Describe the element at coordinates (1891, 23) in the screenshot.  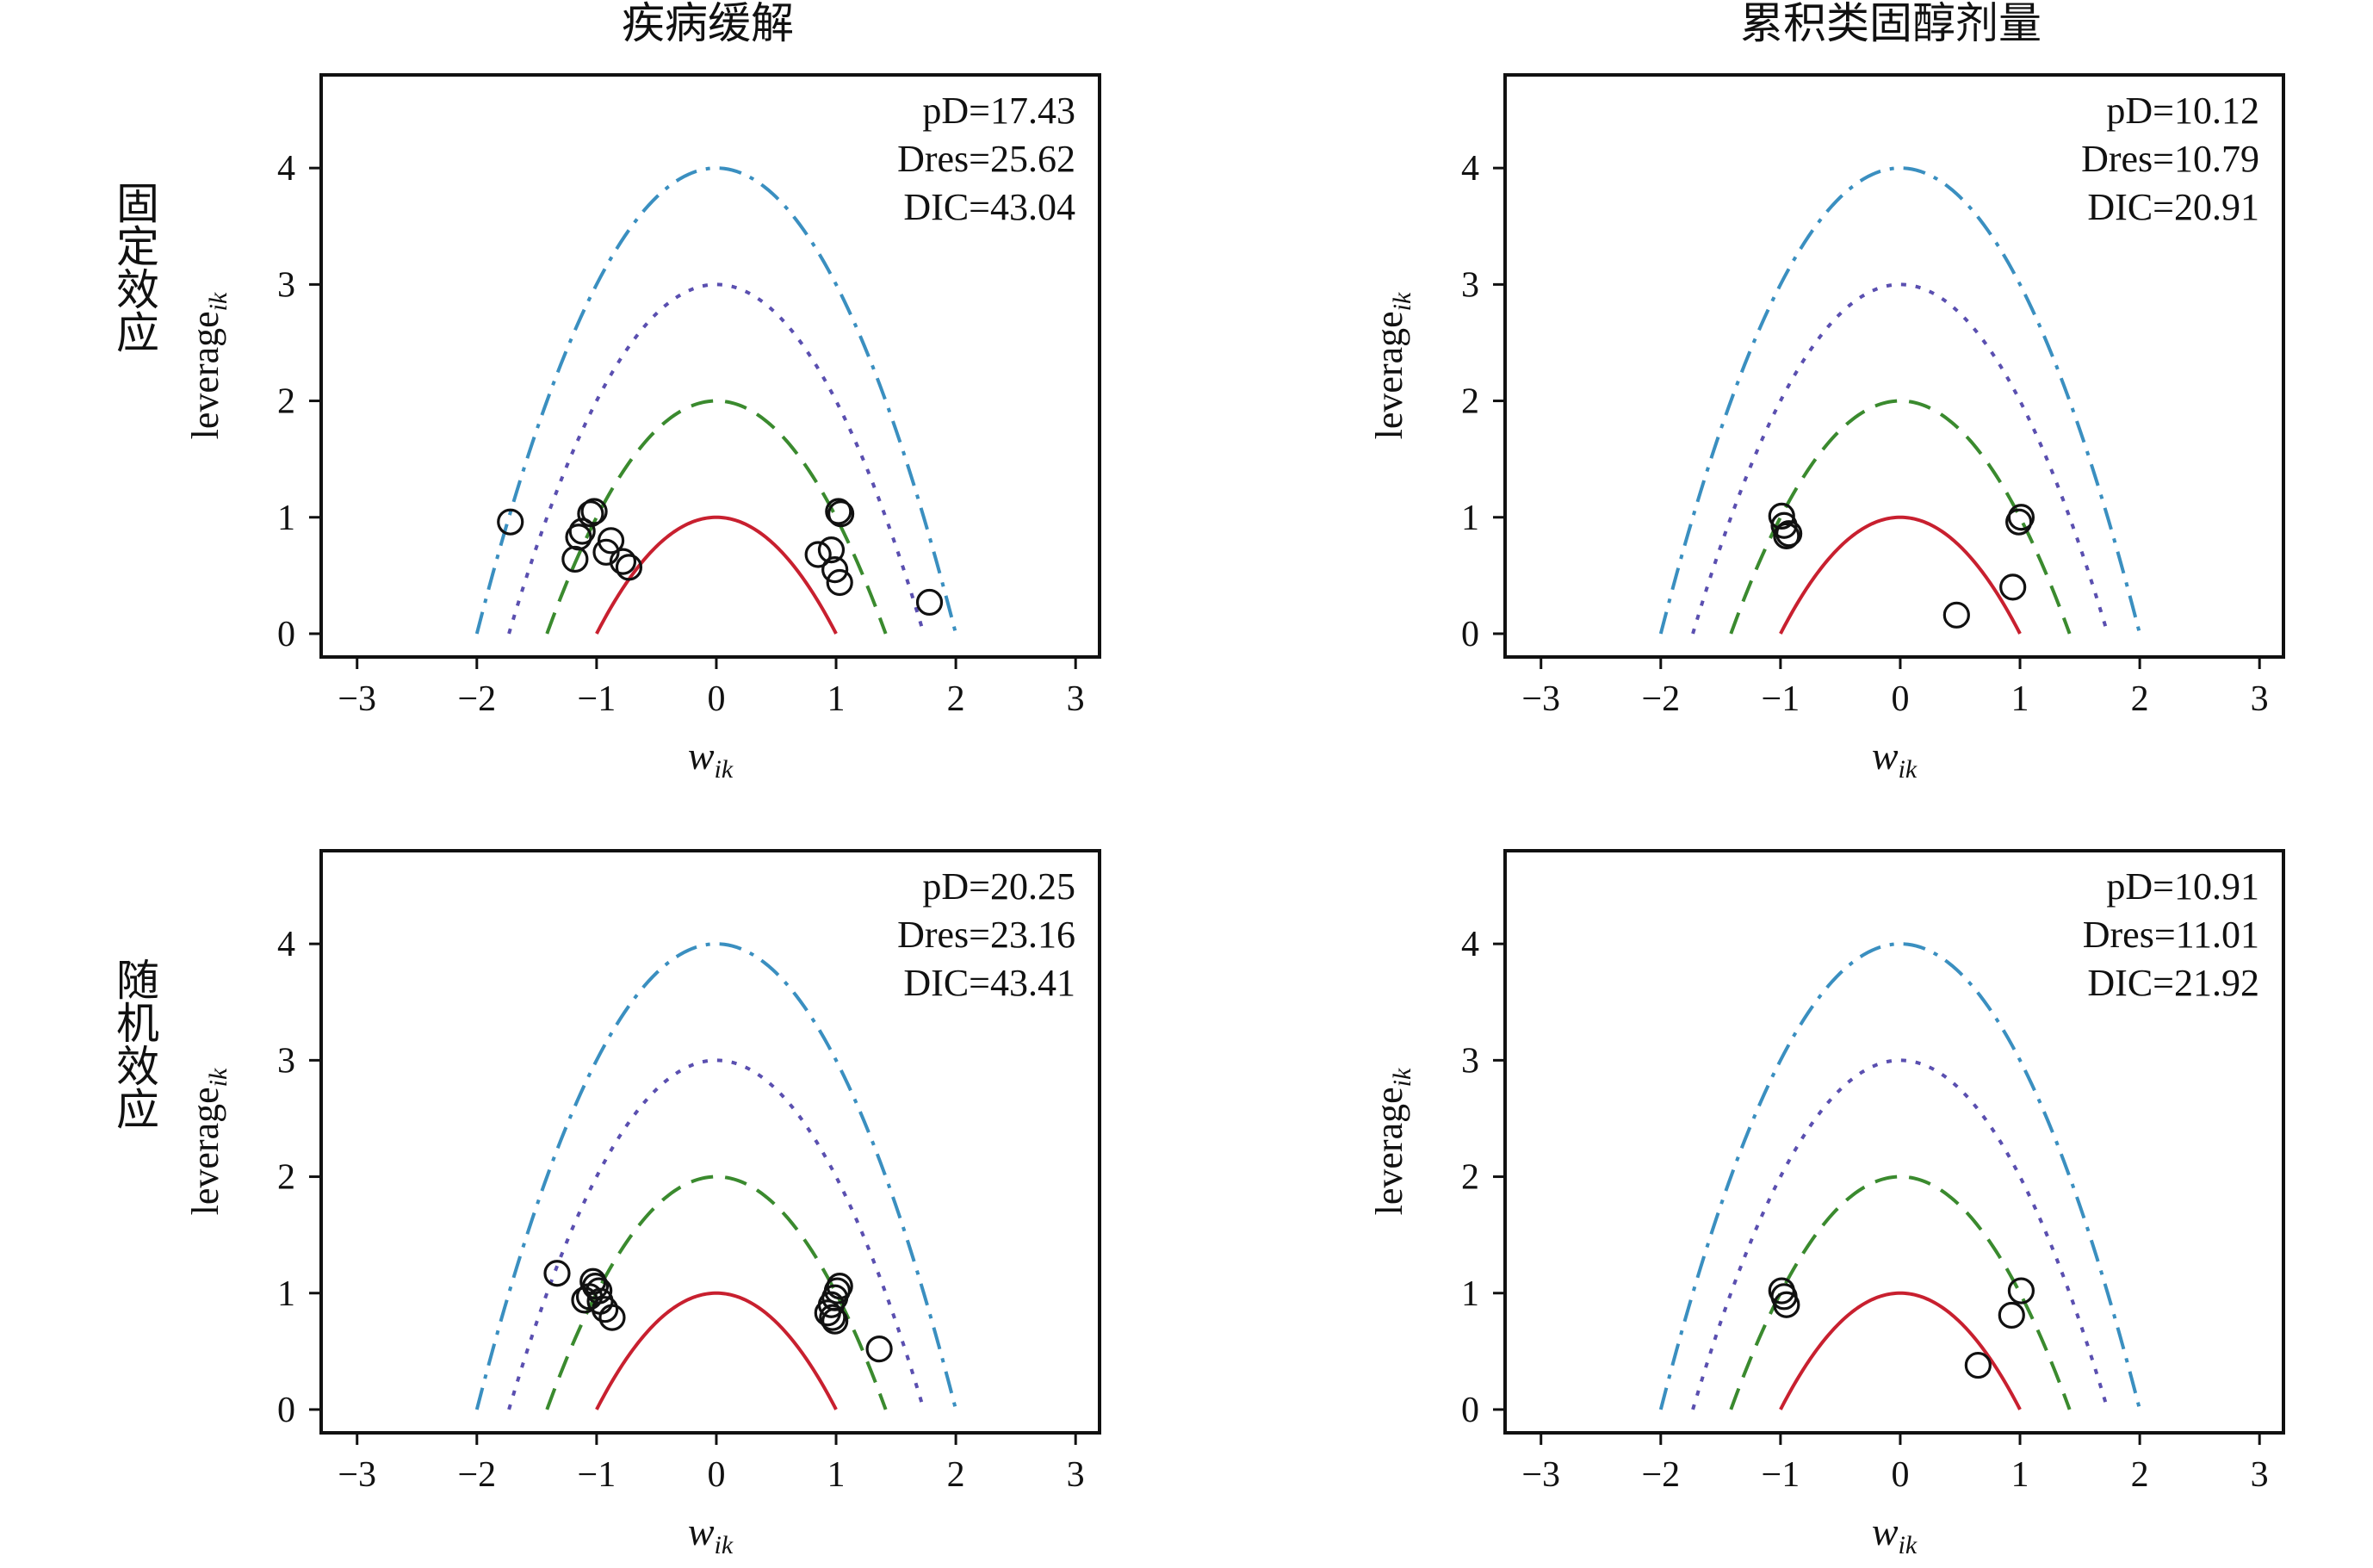
I see `column-title-right: 累积类固醇剂量` at that location.